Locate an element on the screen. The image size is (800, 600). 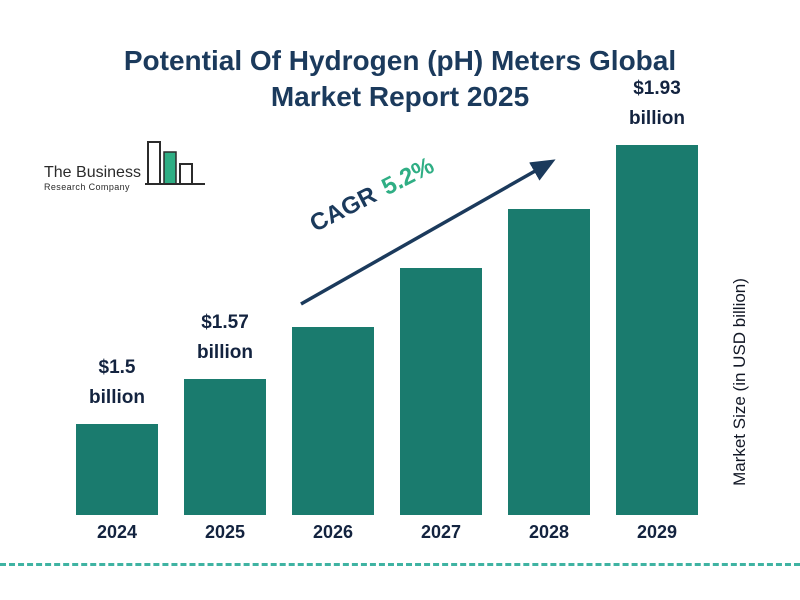
logo-name: The Business is located at coordinates (92, 172).